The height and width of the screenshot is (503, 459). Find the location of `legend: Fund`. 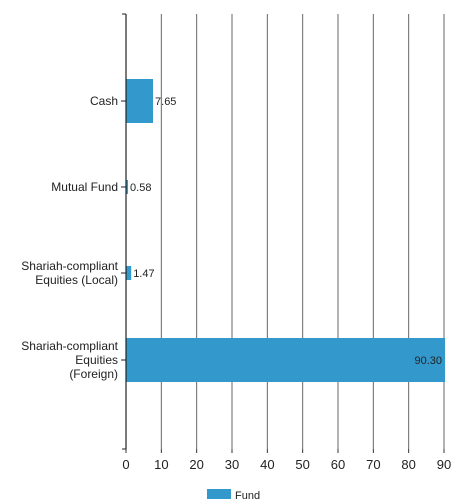

legend: Fund is located at coordinates (233, 495).